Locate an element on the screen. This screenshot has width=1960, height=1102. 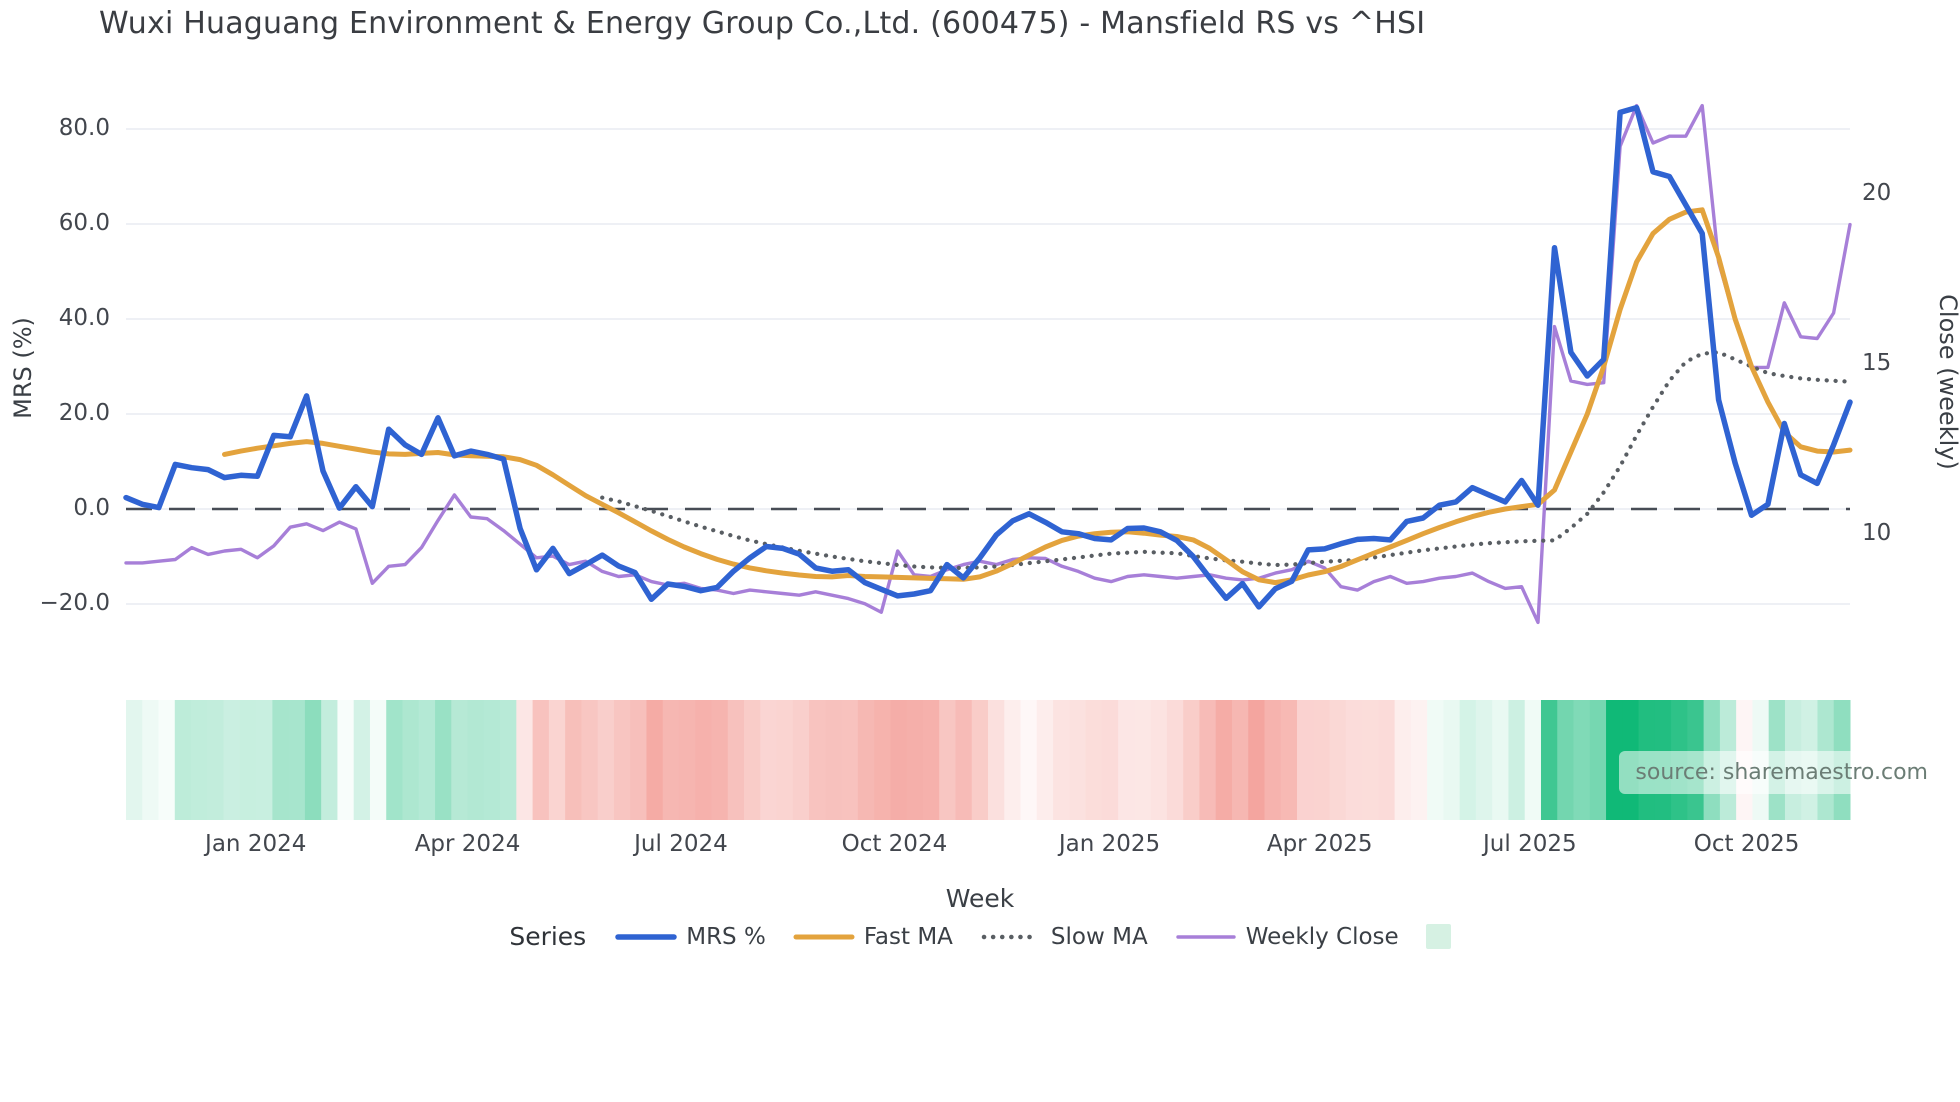
y-left-tick-label: 60.0 is located at coordinates (84, 223).